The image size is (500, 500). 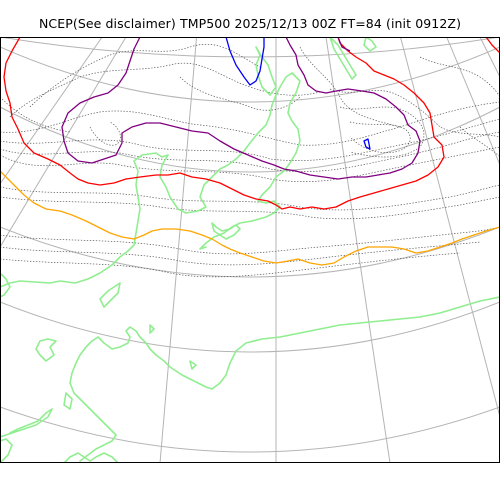 What do you see at coordinates (344, 44) in the screenshot?
I see `contour-purple` at bounding box center [344, 44].